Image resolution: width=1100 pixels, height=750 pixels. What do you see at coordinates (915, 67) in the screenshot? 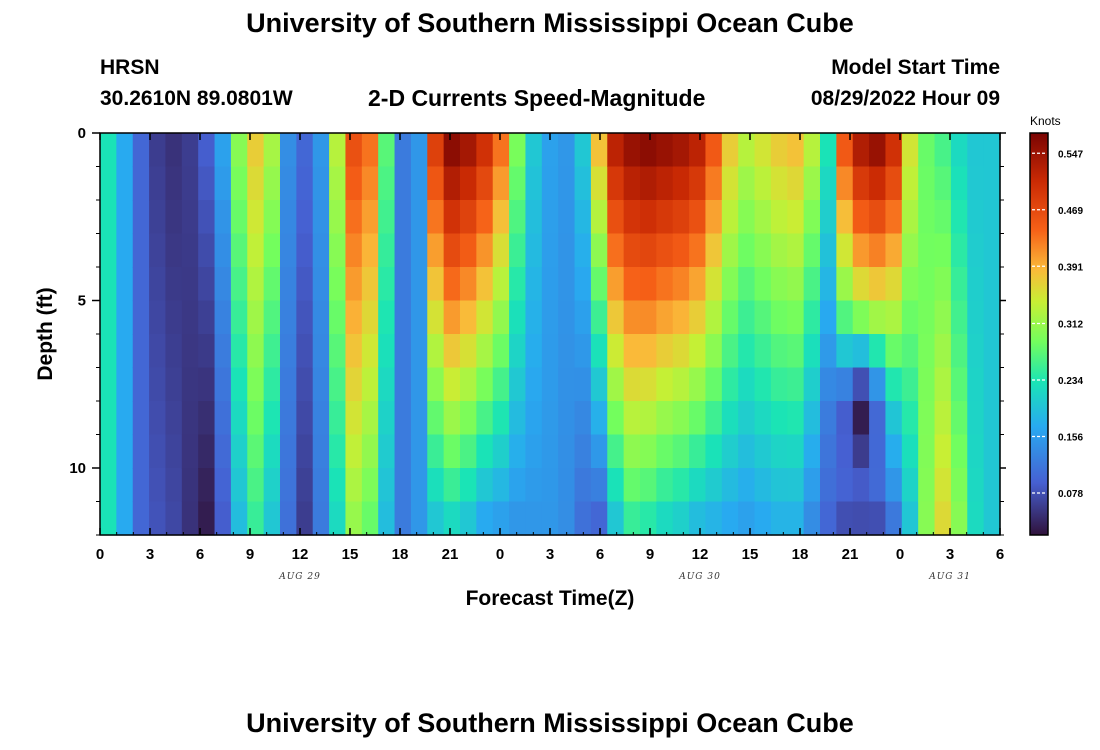
I see `model-start-label: Model Start Time` at bounding box center [915, 67].